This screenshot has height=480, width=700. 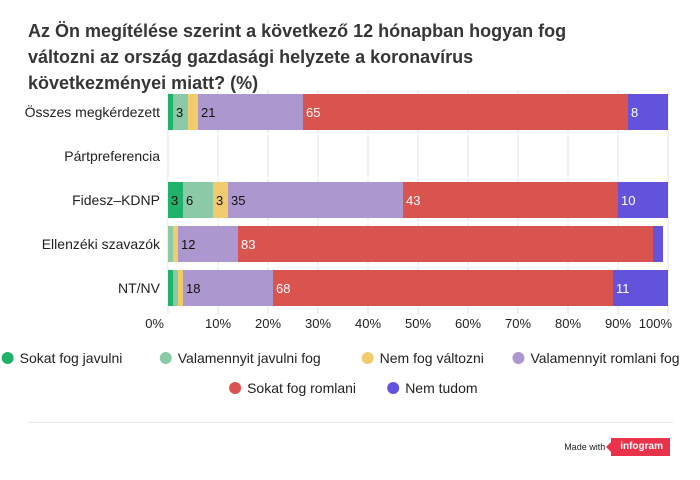 What do you see at coordinates (413, 200) in the screenshot?
I see `data-label: 43` at bounding box center [413, 200].